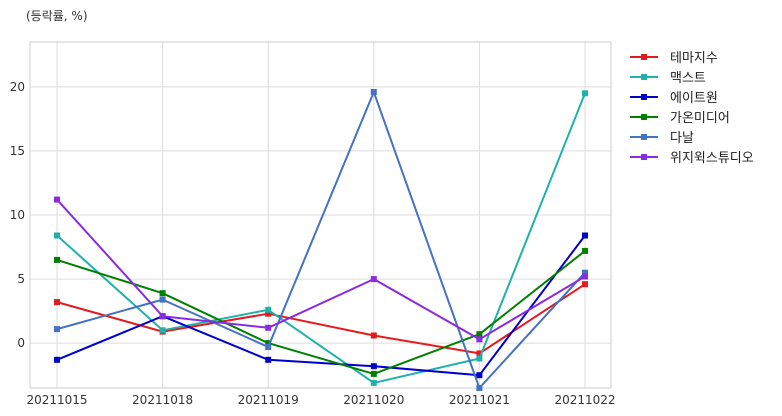 The image size is (782, 416). Describe the element at coordinates (688, 78) in the screenshot. I see `legend-label: 맥스트` at that location.